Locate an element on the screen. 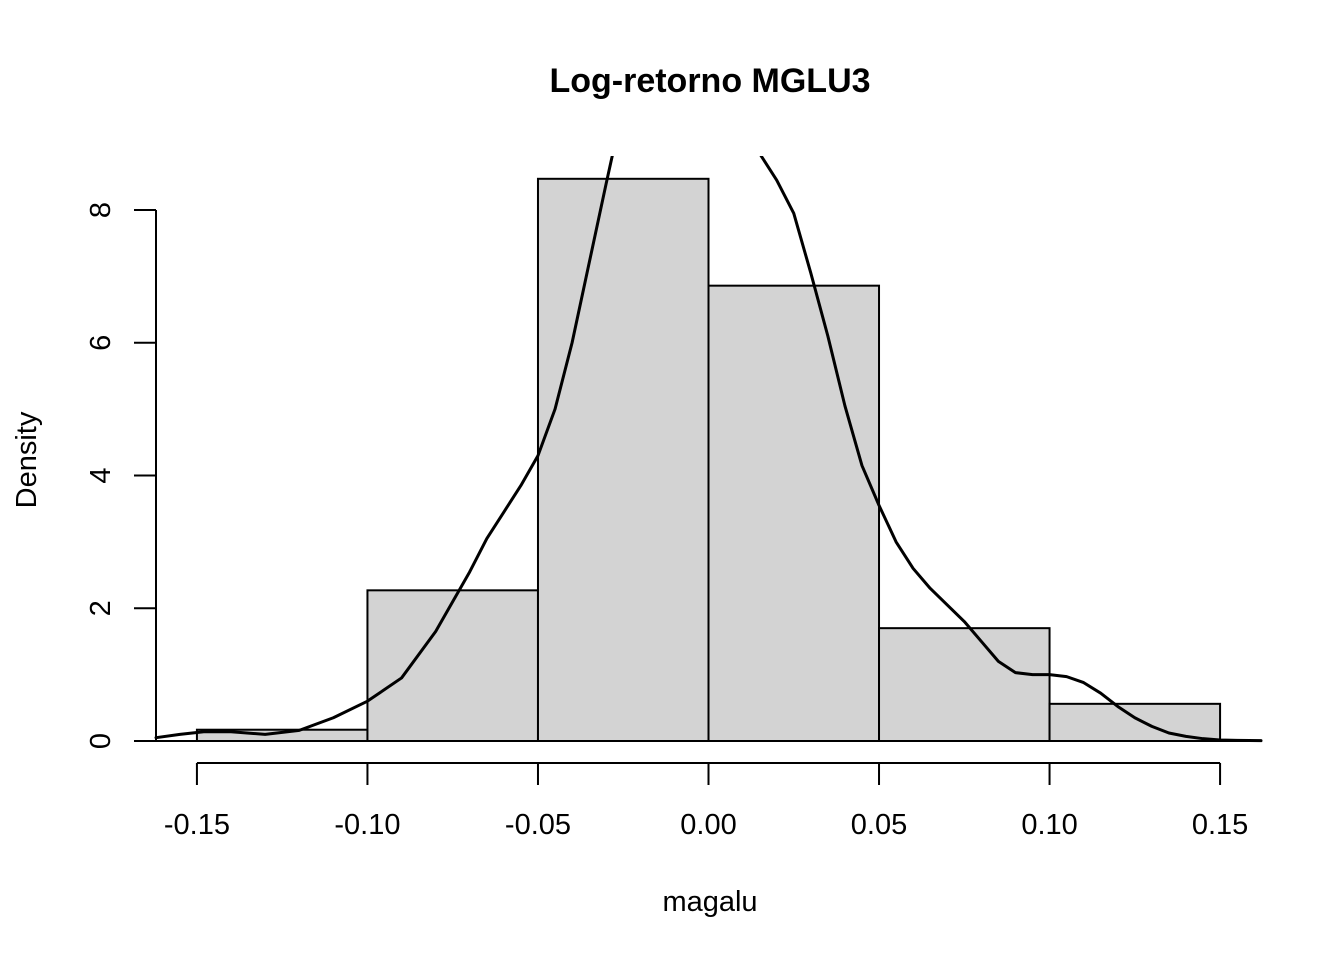 The height and width of the screenshot is (960, 1344). x-axis: -0.15 -0.10 -0.05 0.00 0.05 0.10 0.15 is located at coordinates (706, 801).